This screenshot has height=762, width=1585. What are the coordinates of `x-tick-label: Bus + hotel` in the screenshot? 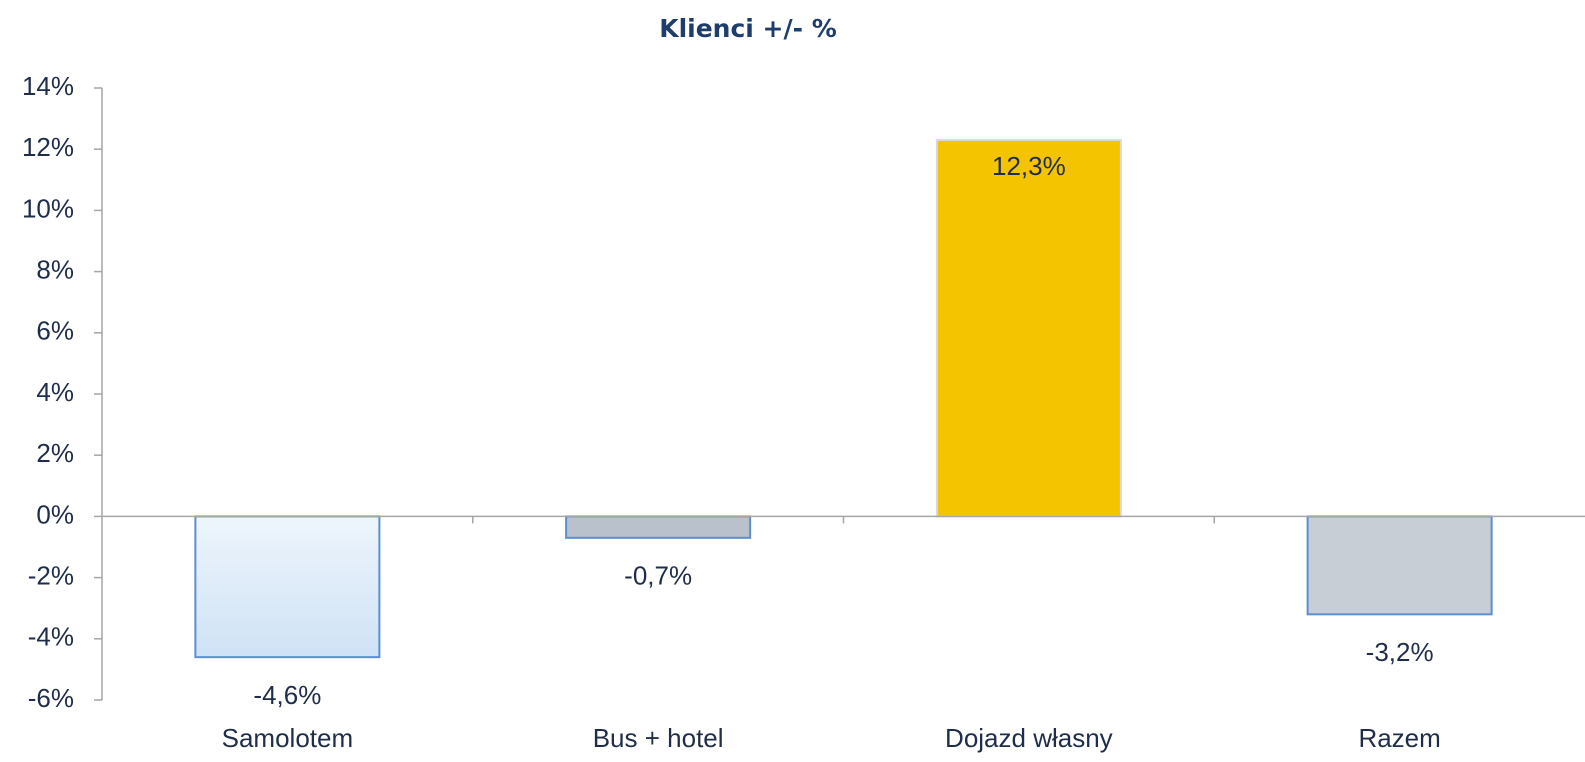 It's located at (658, 738).